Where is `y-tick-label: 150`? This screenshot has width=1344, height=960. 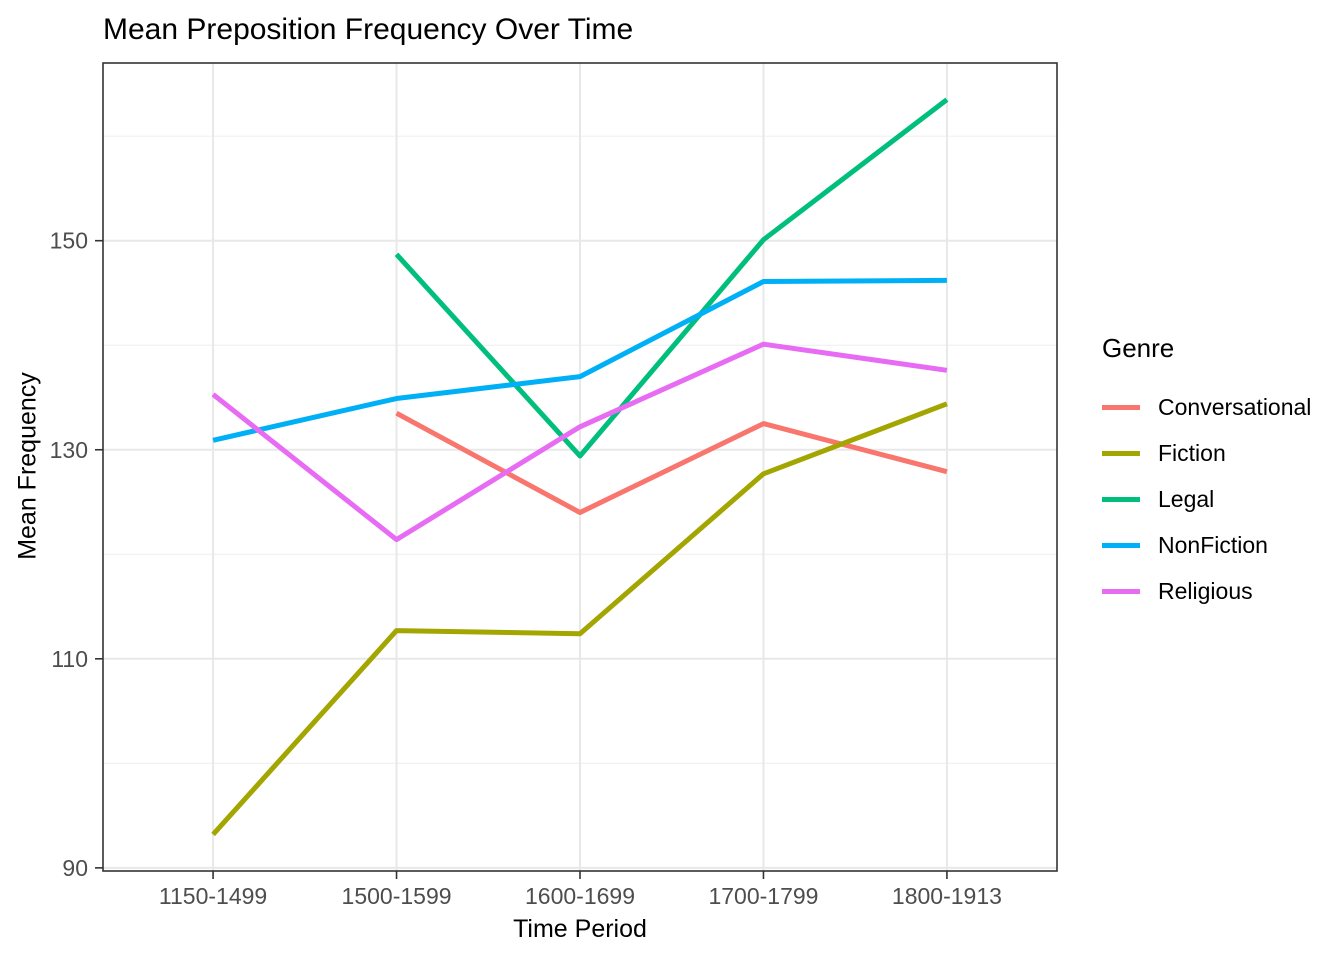
y-tick-label: 150 is located at coordinates (69, 241).